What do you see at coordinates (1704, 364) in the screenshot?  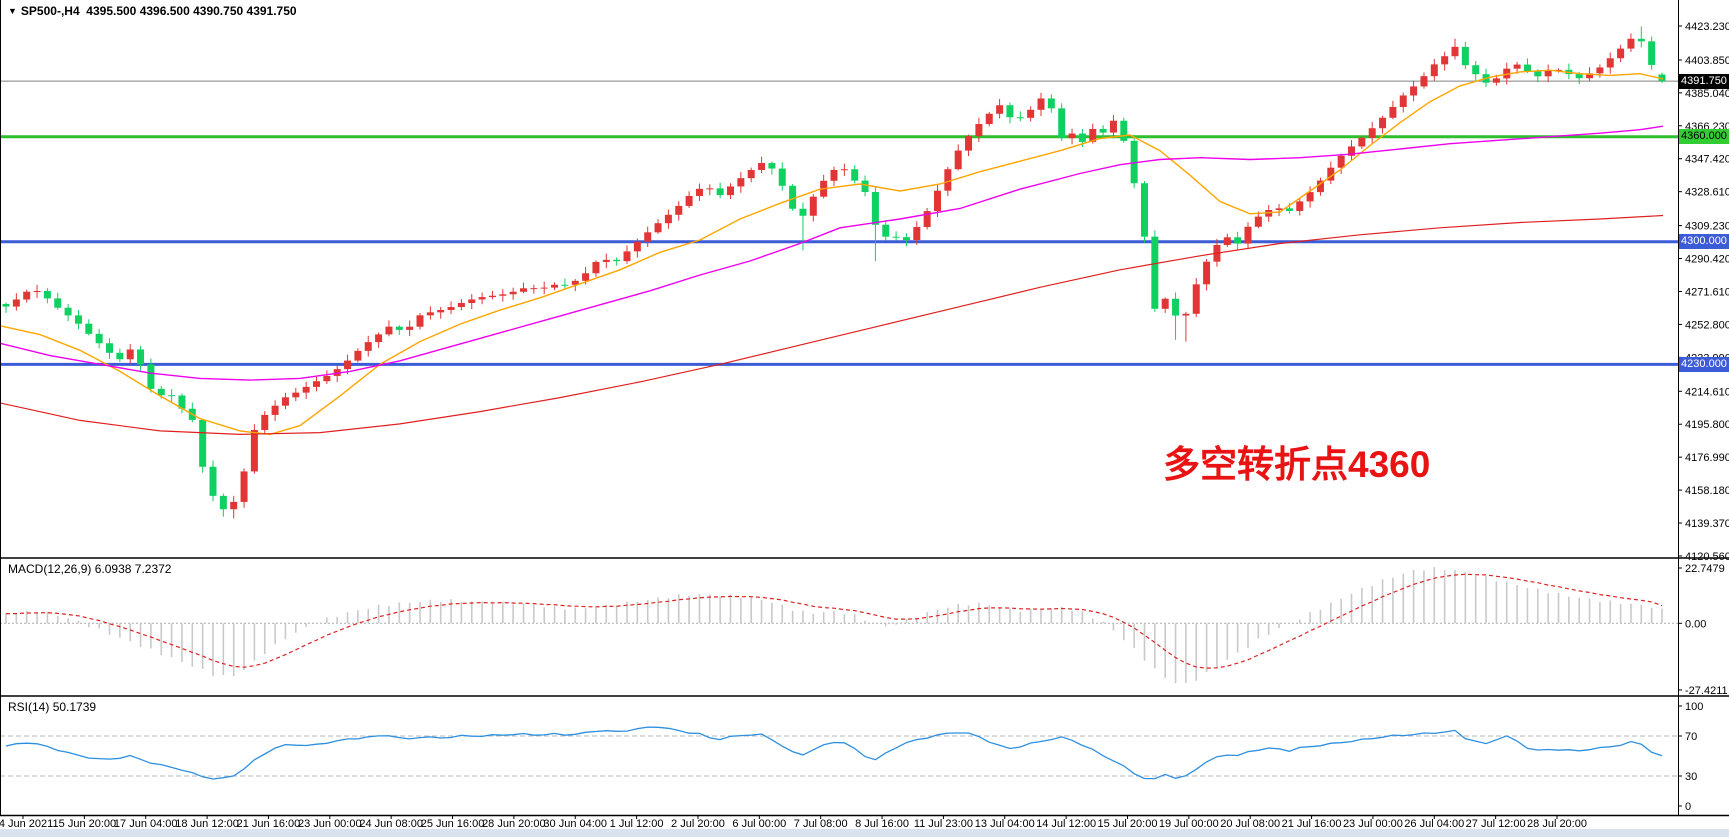 I see `level-label-4230: 4230.000` at bounding box center [1704, 364].